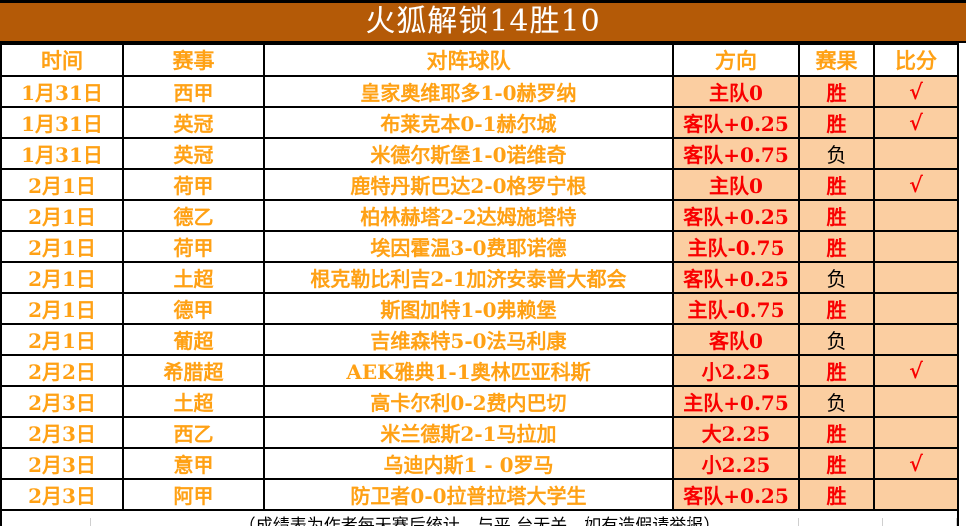  What do you see at coordinates (479, 401) in the screenshot?
I see `table-row: 2月3日 土超 高卡尔利0-2费内巴切 主队+0.75 负` at bounding box center [479, 401].